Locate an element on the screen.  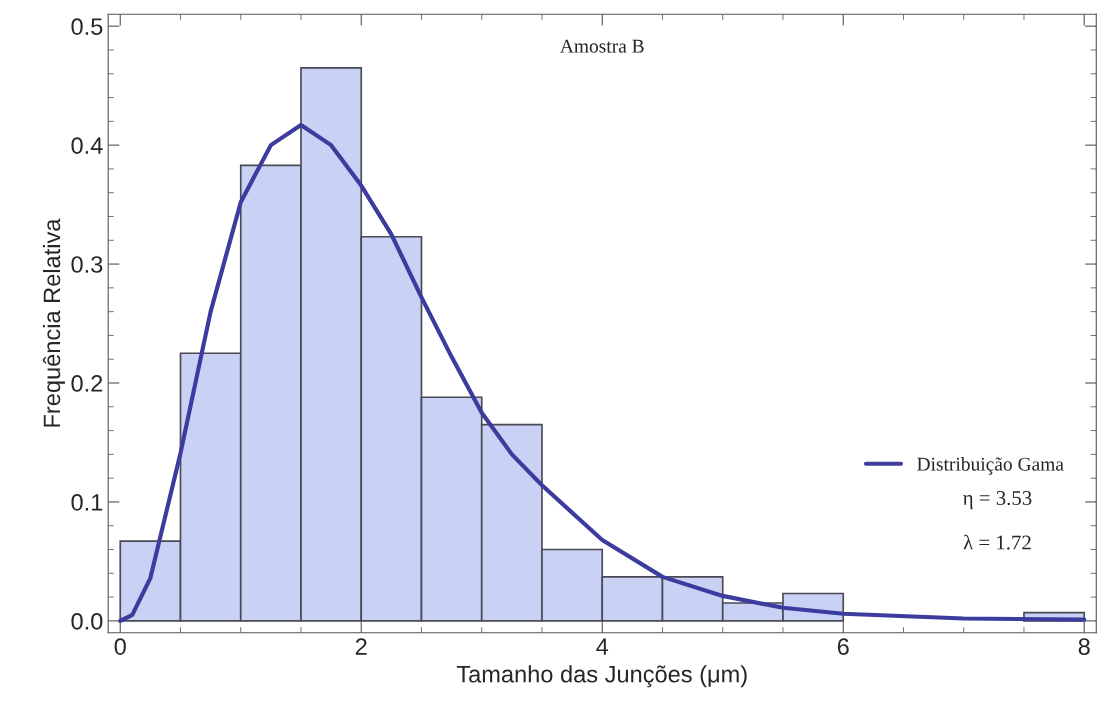
x-axis-title: Tamanho das Junções (μm) is located at coordinates (601, 676).